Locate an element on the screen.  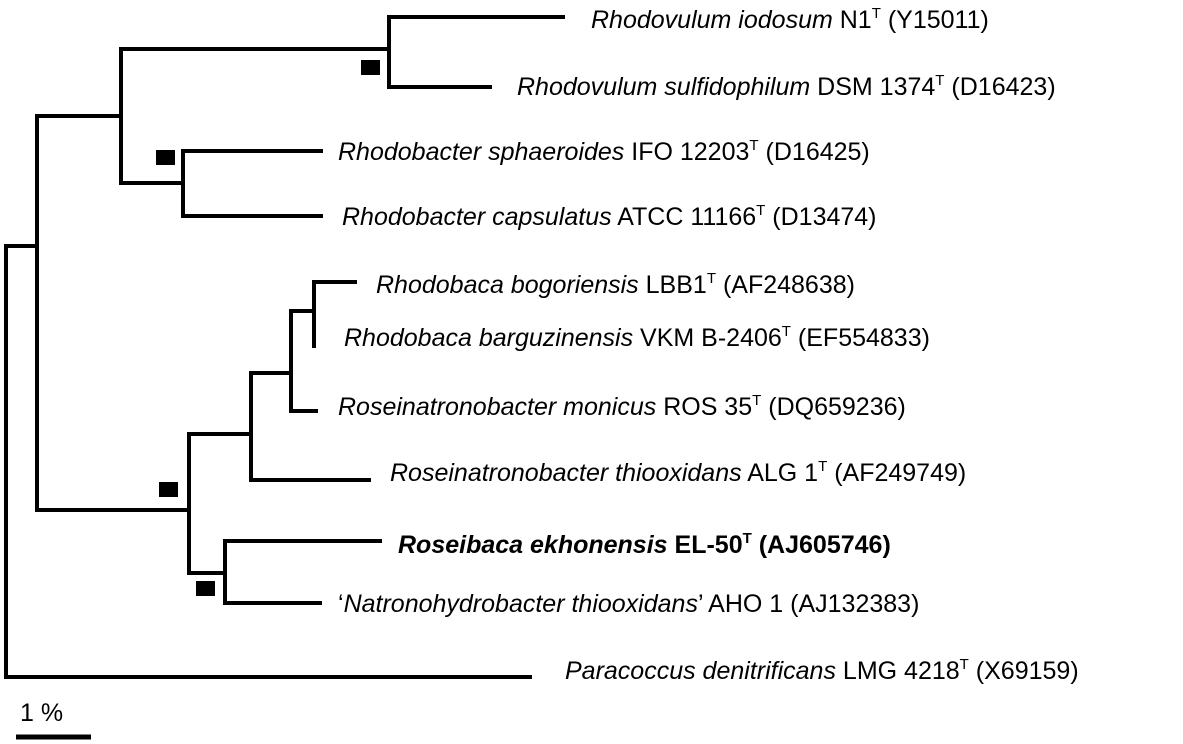
node-marker-alkaliphilic-clade is located at coordinates (168, 489).